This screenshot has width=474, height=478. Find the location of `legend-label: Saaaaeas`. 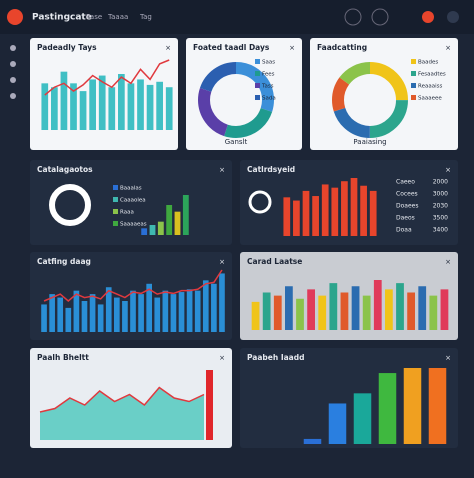

legend-label: Saaaaeas is located at coordinates (133, 225).